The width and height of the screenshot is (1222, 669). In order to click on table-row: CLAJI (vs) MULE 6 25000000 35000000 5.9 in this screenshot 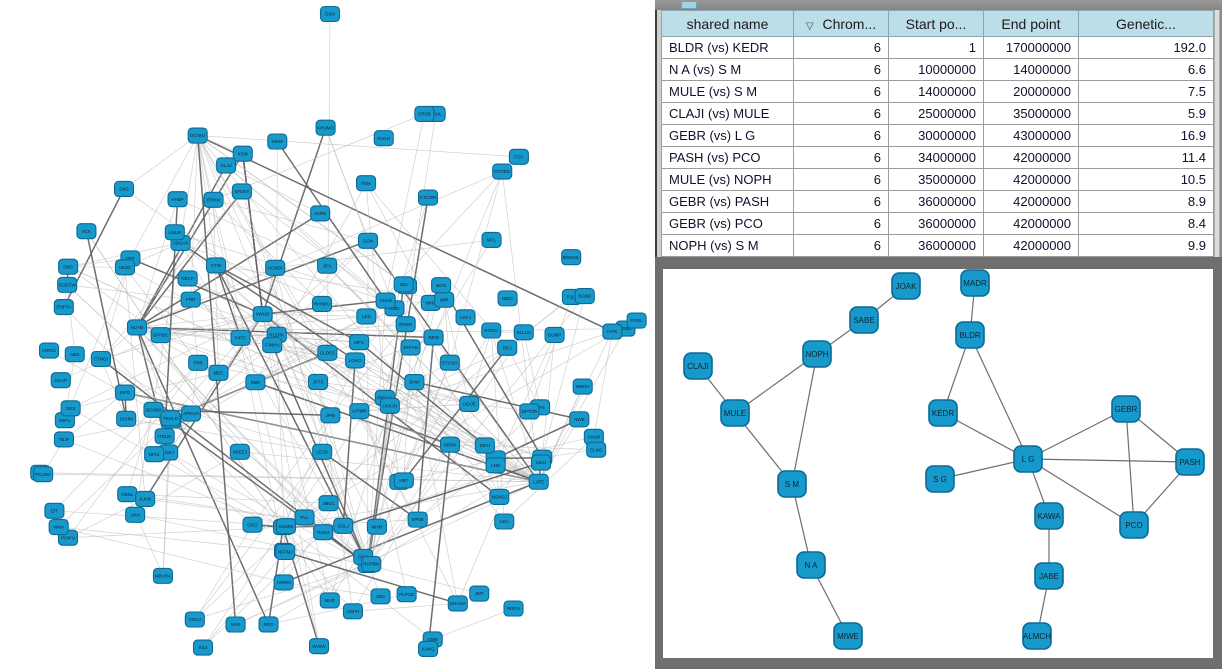, I will do `click(937, 113)`.